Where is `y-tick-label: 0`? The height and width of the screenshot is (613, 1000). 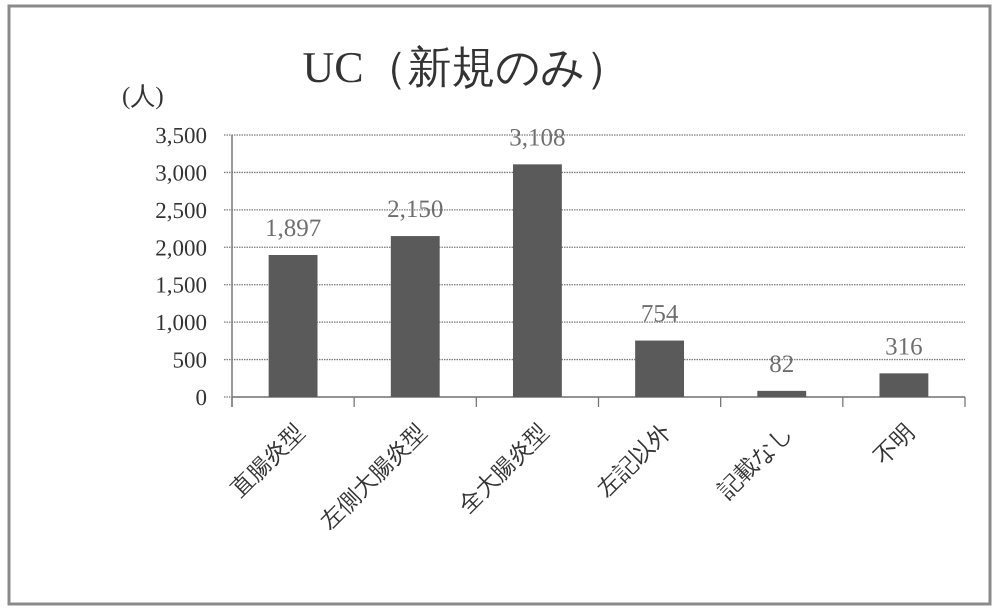
y-tick-label: 0 is located at coordinates (201, 397).